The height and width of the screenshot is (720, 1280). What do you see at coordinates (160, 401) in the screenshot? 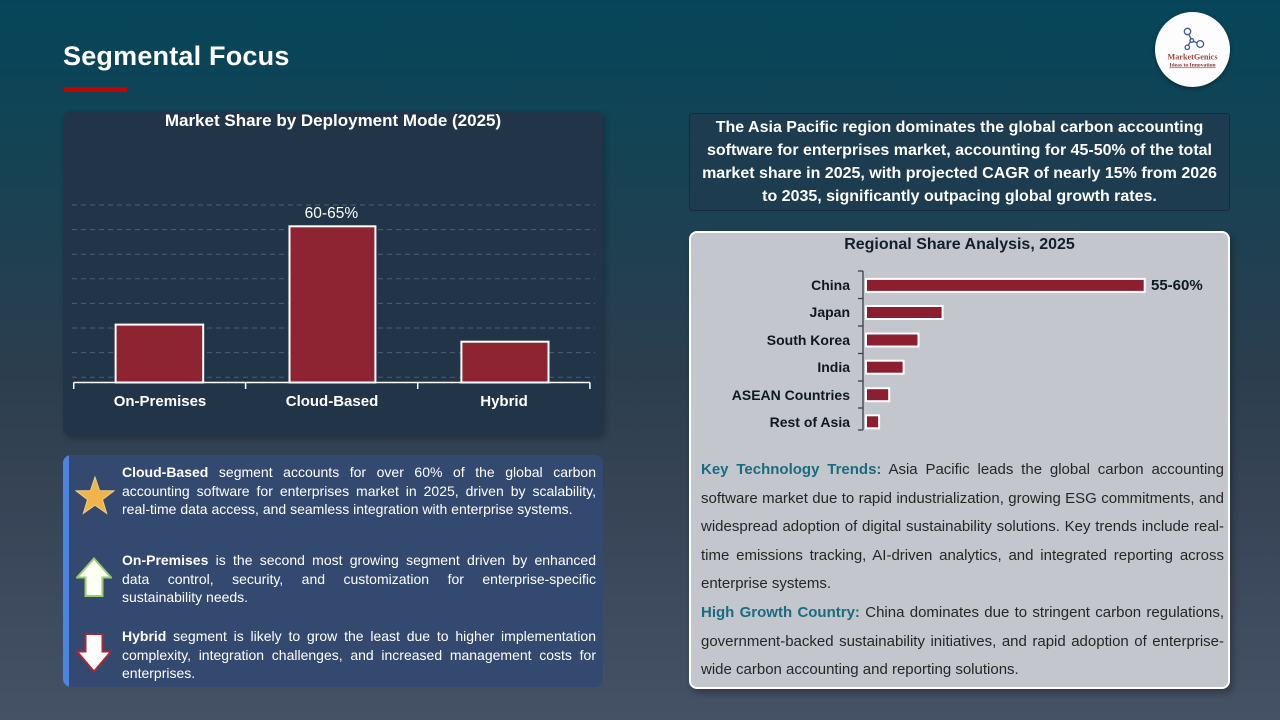
I see `svg-text: On-Premises` at bounding box center [160, 401].